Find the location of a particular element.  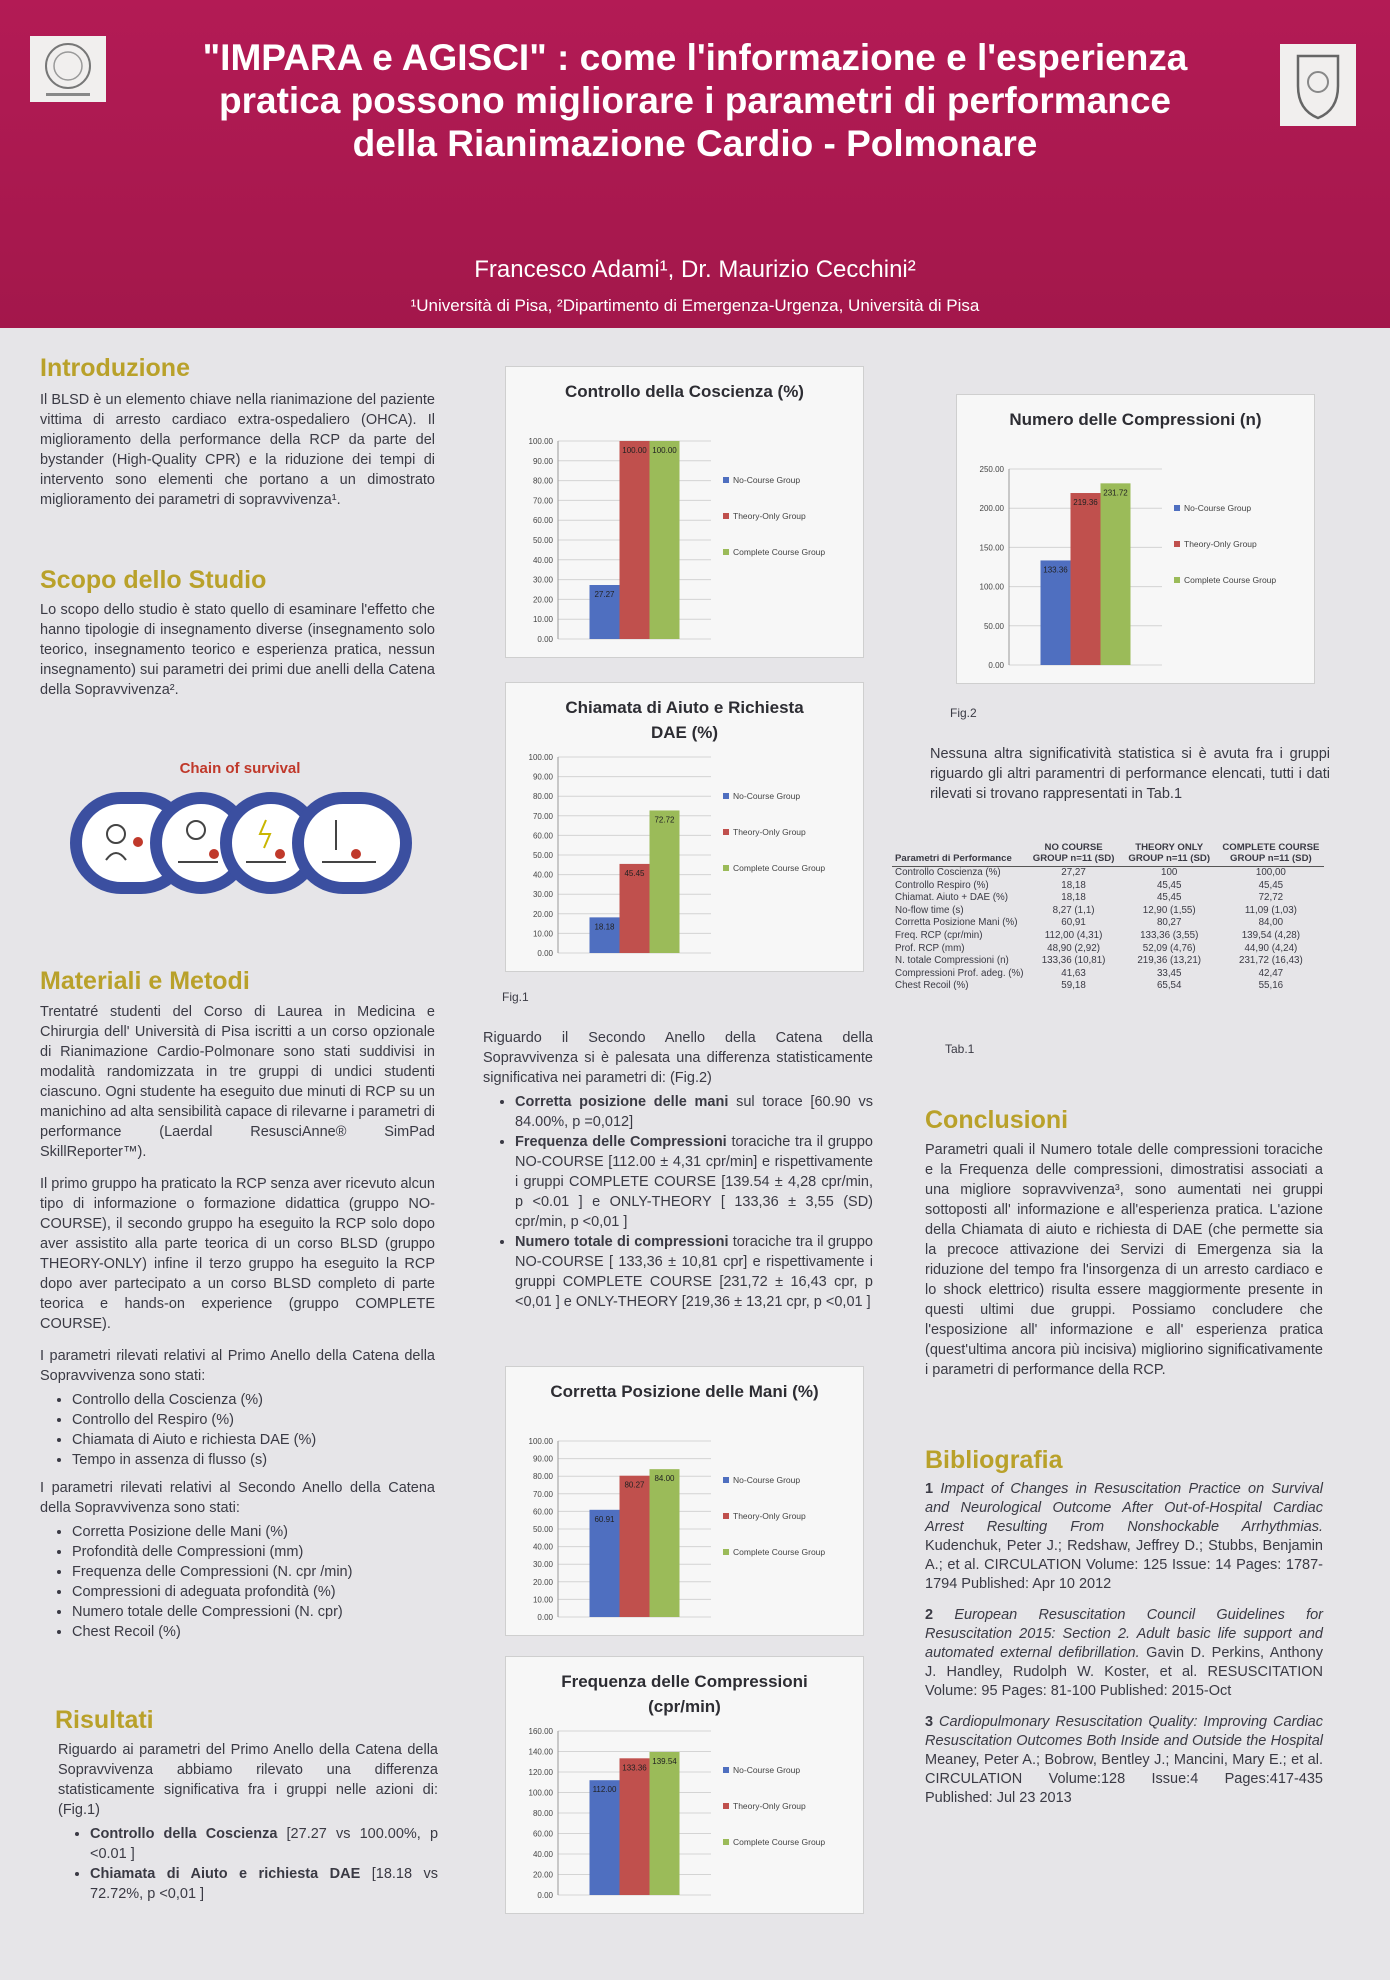

y-tick-label: 0.00 is located at coordinates (545, 1617).